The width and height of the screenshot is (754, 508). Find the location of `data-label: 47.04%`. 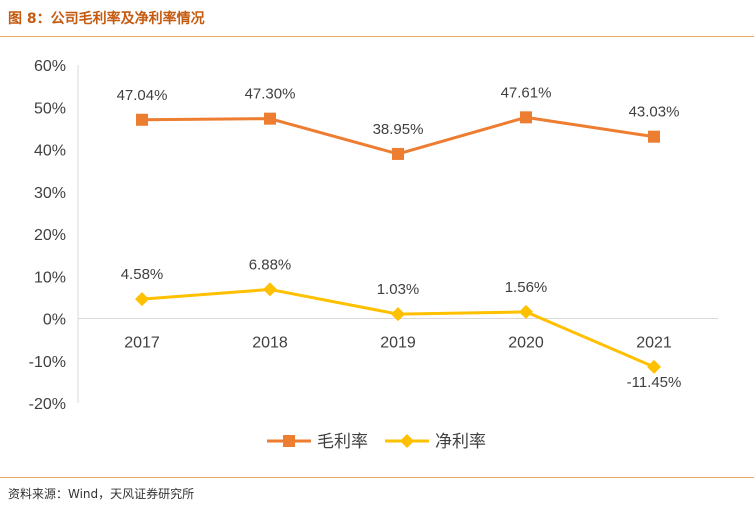

data-label: 47.04% is located at coordinates (142, 95).